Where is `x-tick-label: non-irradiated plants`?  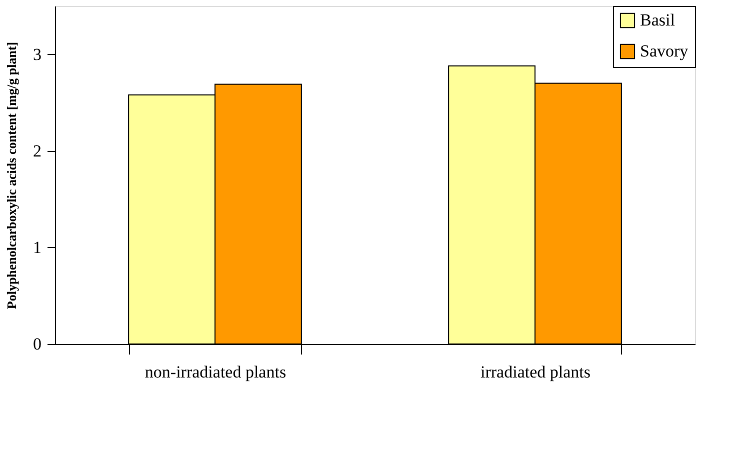 x-tick-label: non-irradiated plants is located at coordinates (215, 372).